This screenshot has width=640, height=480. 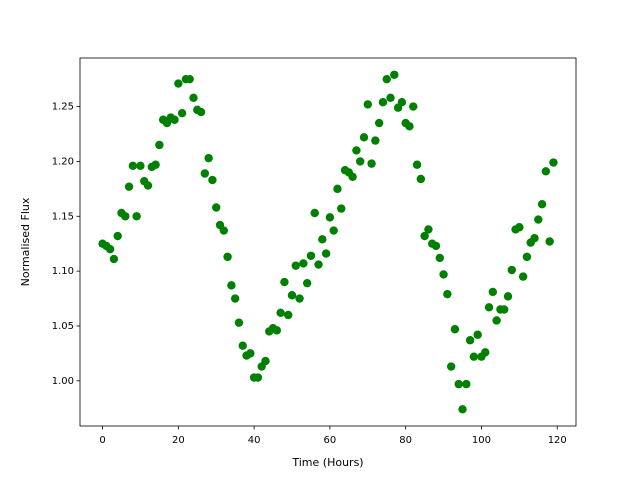 I want to click on x-tick-label: 40, so click(x=254, y=440).